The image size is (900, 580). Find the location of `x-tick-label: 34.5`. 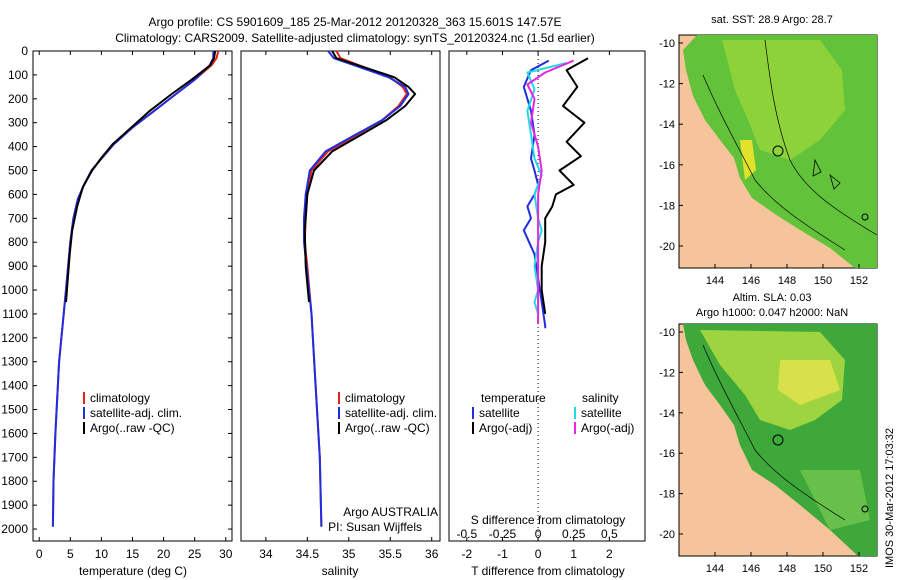

x-tick-label: 34.5 is located at coordinates (308, 554).